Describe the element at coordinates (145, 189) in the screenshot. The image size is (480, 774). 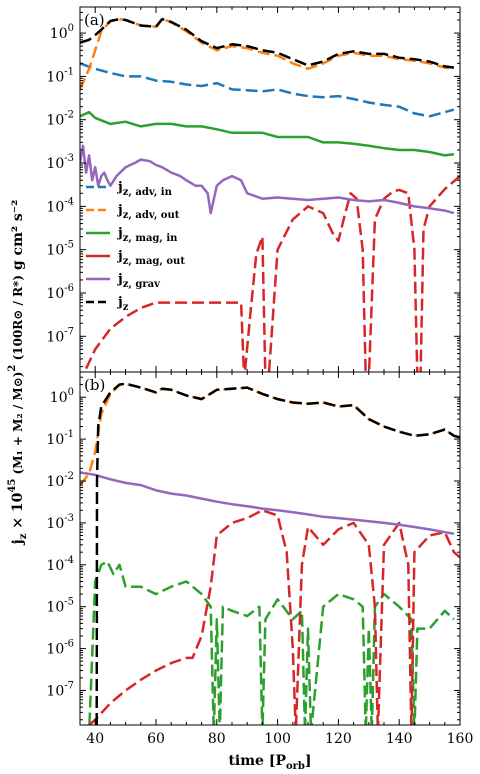
I see `legend-entry-0: jz, adv, in` at that location.